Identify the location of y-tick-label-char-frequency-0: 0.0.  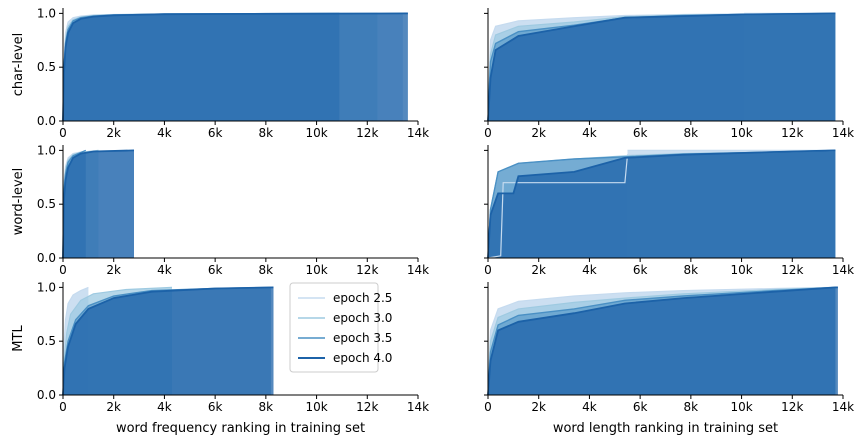
(46, 121).